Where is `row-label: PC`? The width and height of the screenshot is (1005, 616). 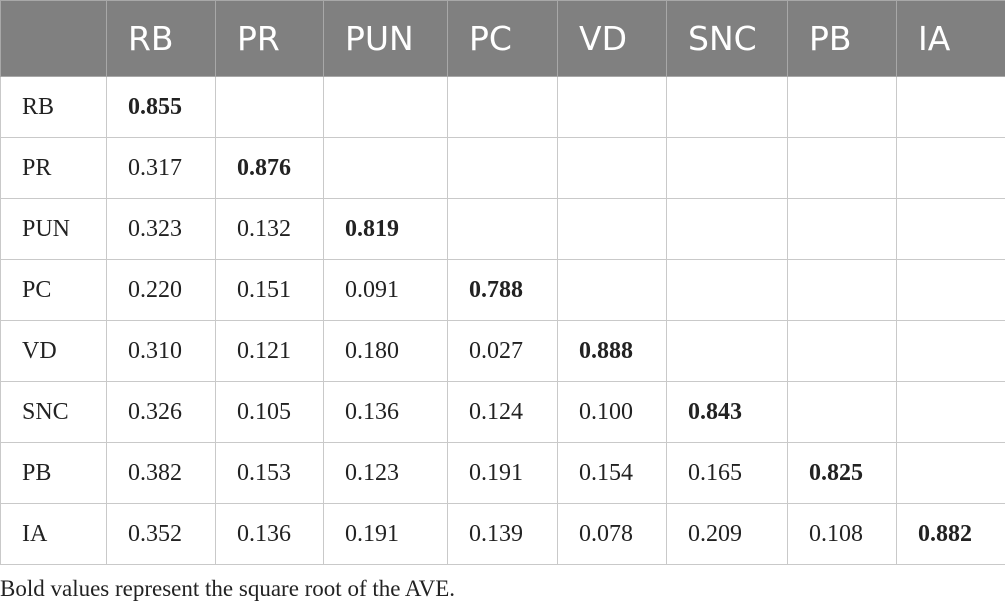 row-label: PC is located at coordinates (53, 290).